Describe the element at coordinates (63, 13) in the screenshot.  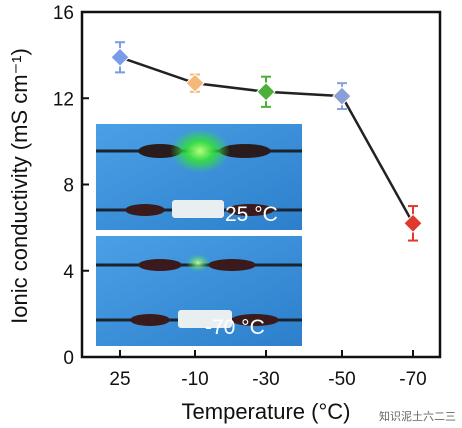
I see `y-tick-label: 16` at that location.